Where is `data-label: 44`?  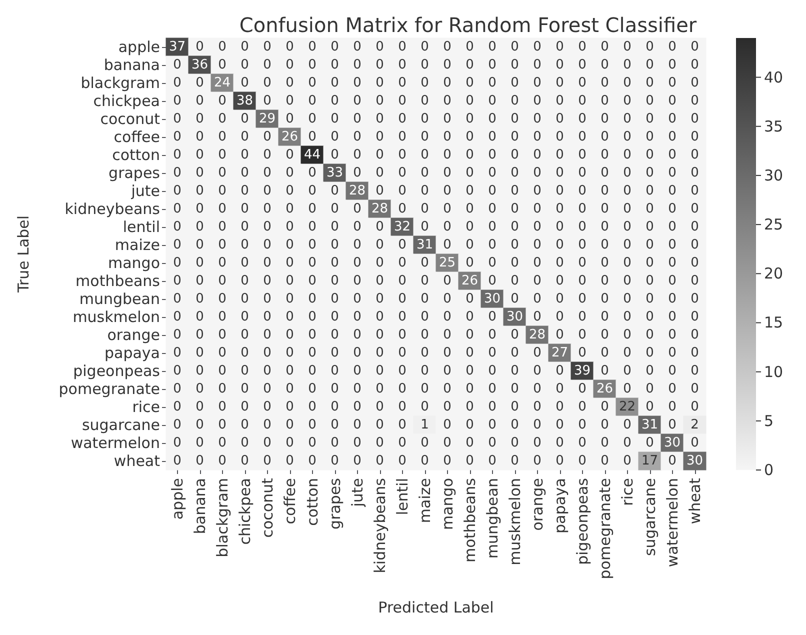
data-label: 44 is located at coordinates (312, 155).